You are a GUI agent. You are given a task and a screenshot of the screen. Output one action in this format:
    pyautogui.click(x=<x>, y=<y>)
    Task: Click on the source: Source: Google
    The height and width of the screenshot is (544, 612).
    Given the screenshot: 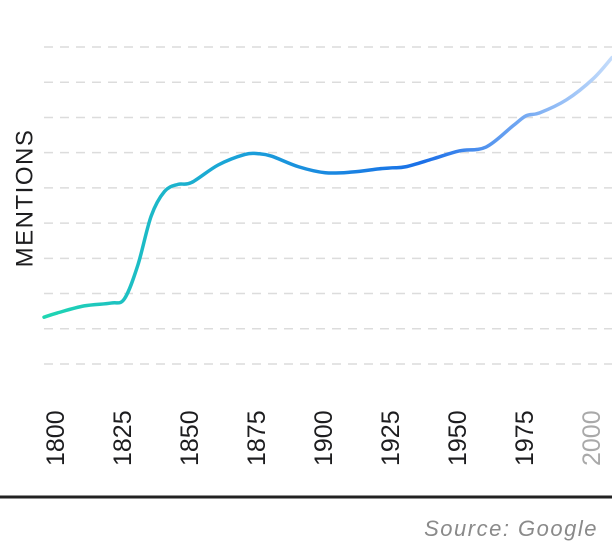 What is the action you would take?
    pyautogui.click(x=511, y=528)
    